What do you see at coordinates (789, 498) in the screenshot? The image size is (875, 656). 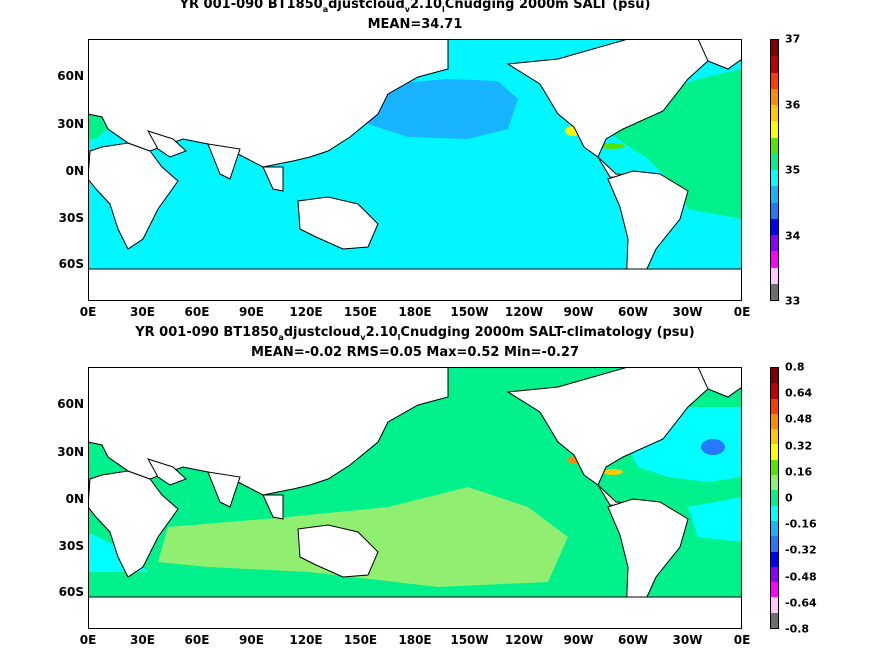 I see `colorbar-tick-label: 0` at bounding box center [789, 498].